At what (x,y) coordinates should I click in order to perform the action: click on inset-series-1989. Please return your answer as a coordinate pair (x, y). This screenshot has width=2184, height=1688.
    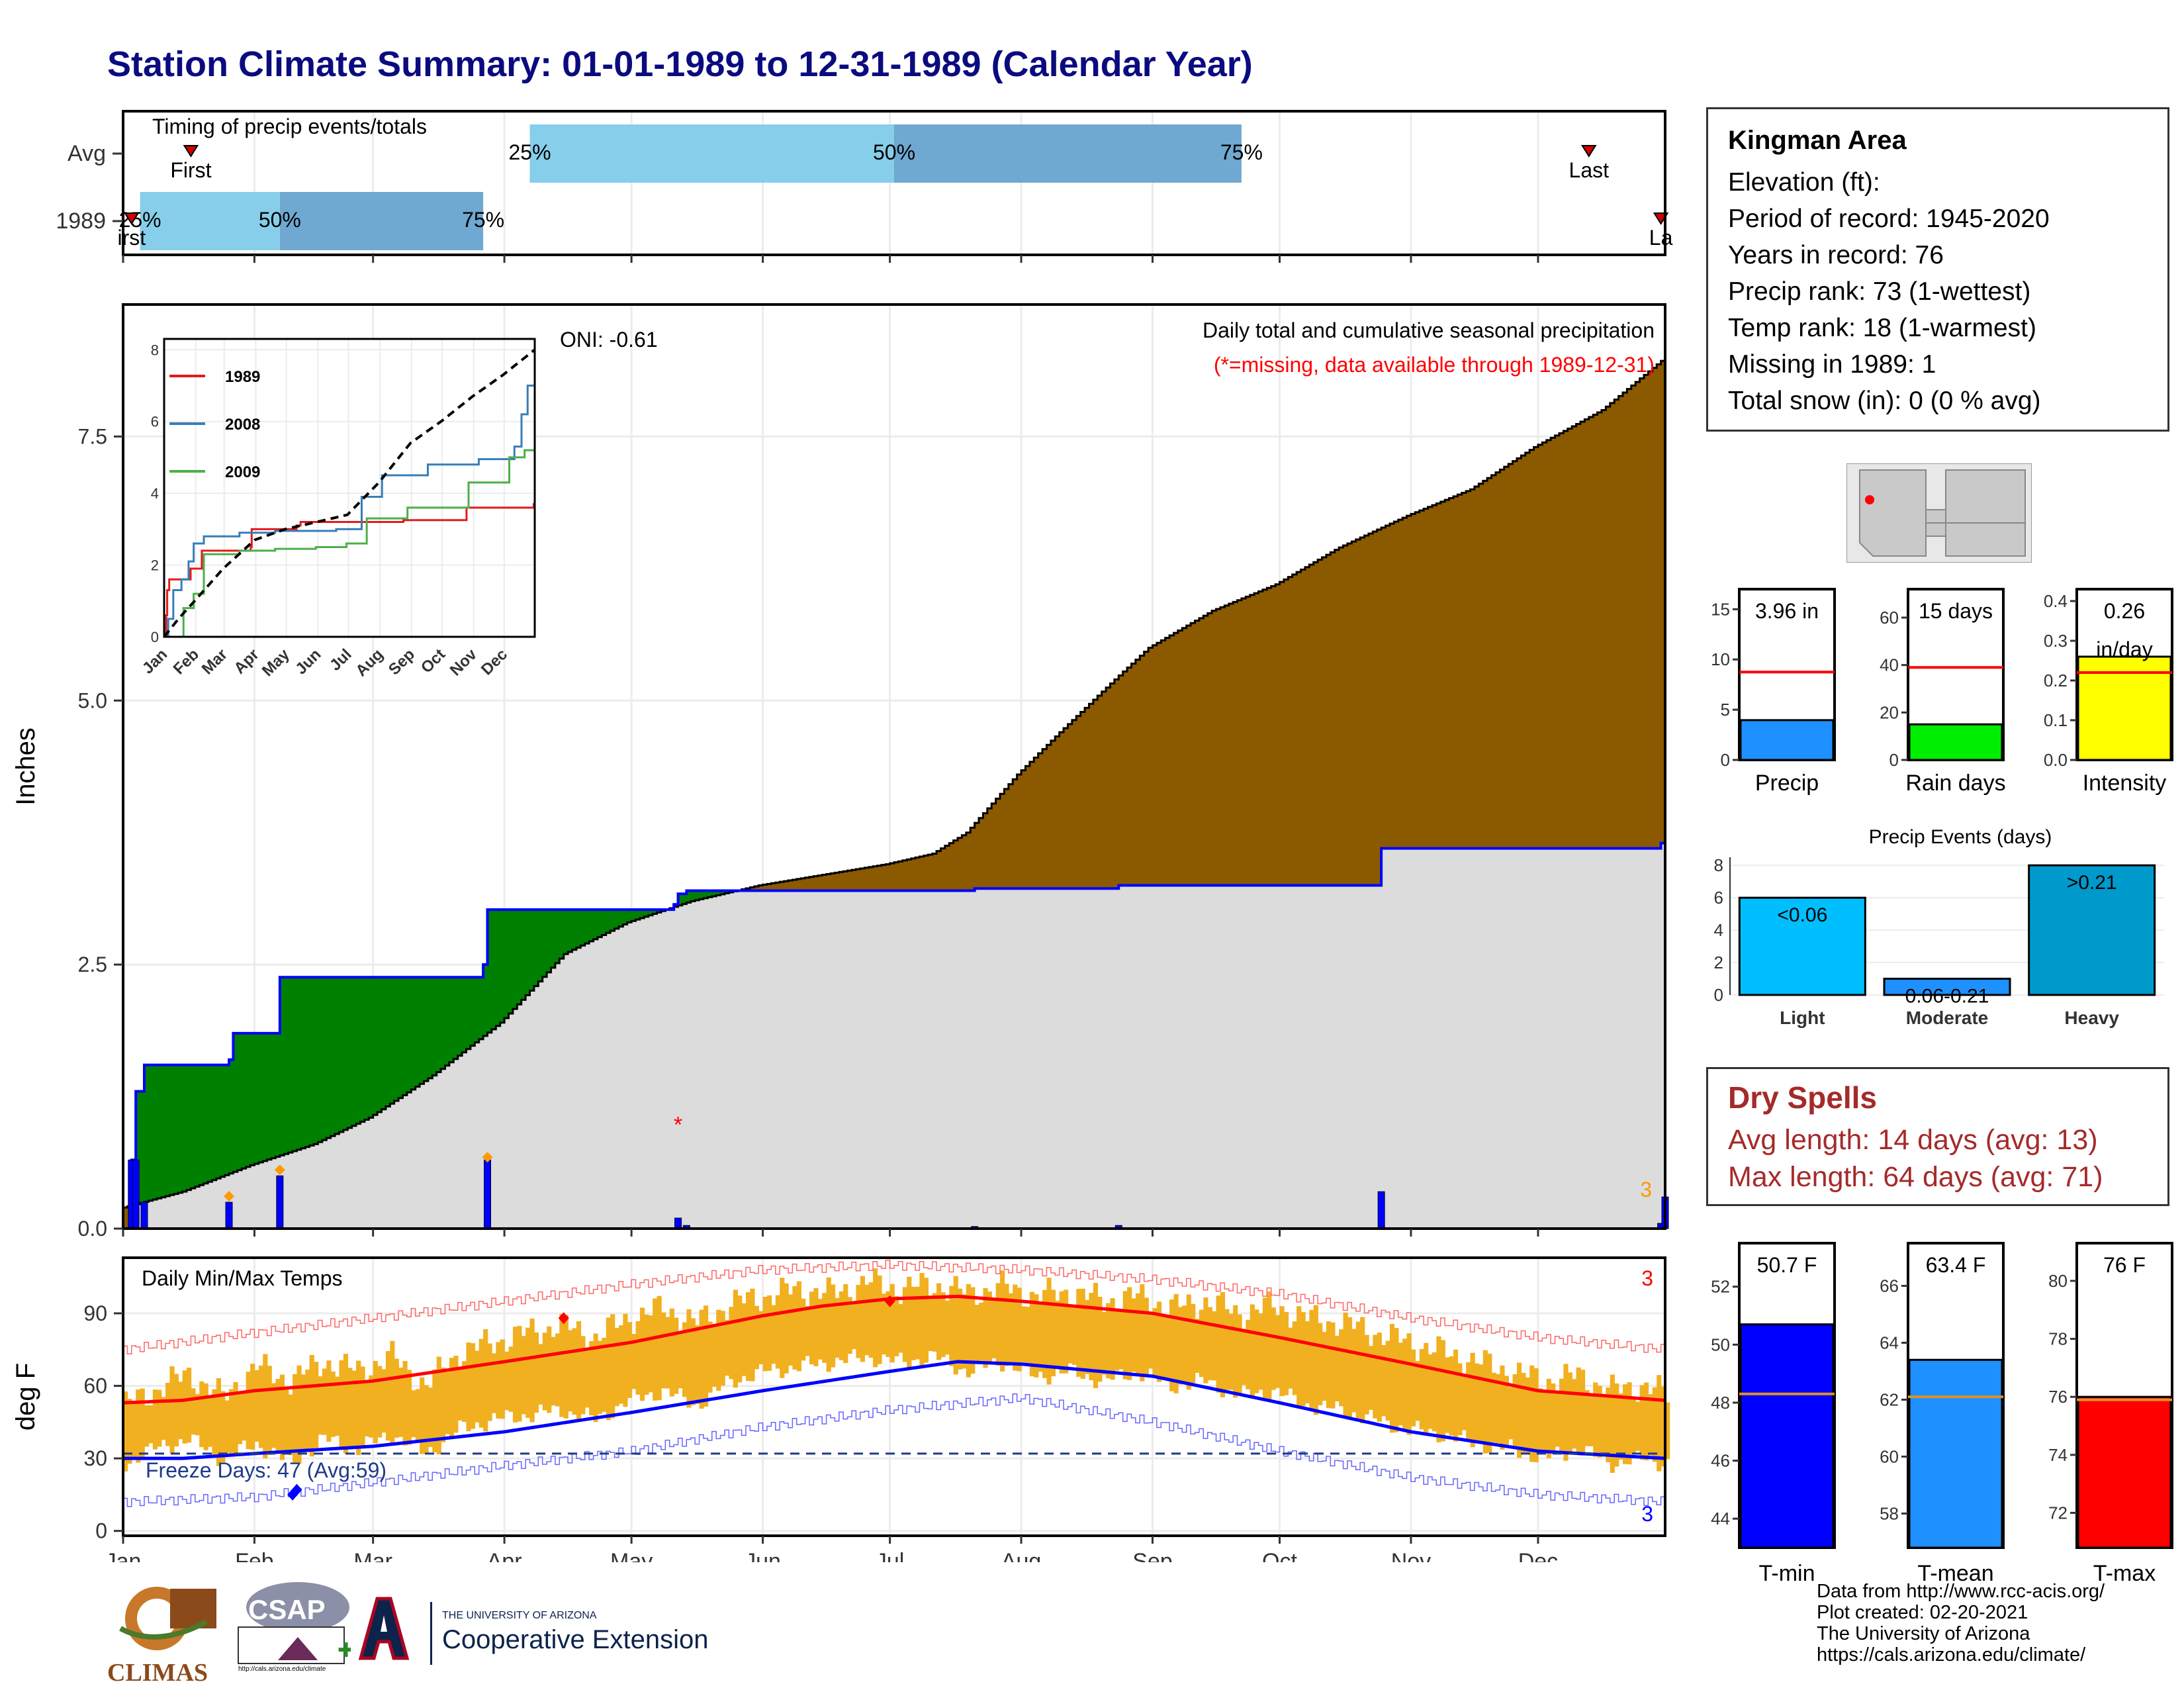
    Looking at the image, I should click on (350, 565).